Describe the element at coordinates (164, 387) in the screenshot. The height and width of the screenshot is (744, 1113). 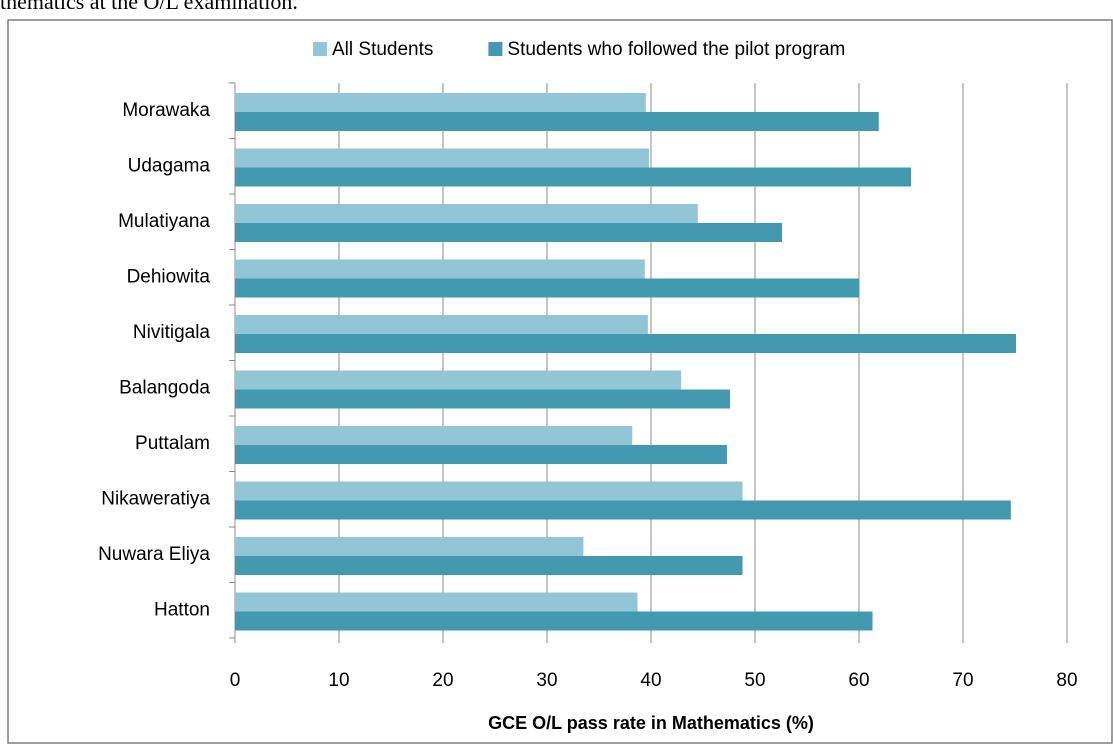
I see `y-tick-label: Balangoda` at that location.